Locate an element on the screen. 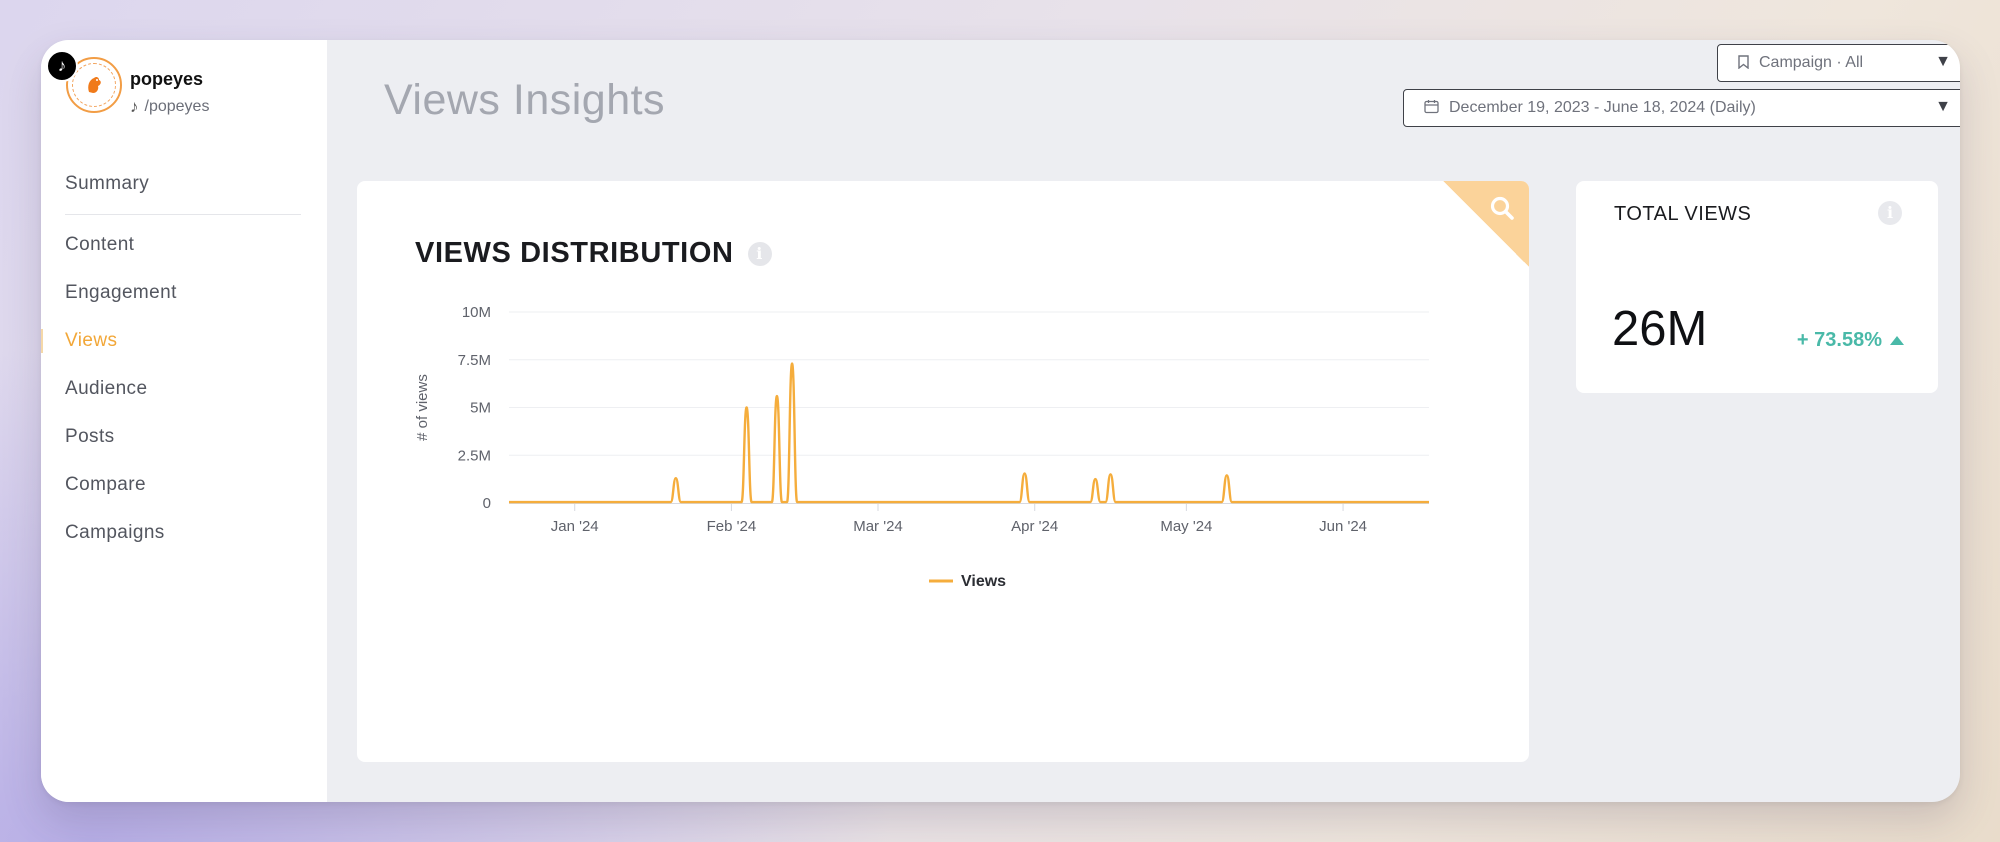  sidebar-item-content: Content is located at coordinates (100, 244).